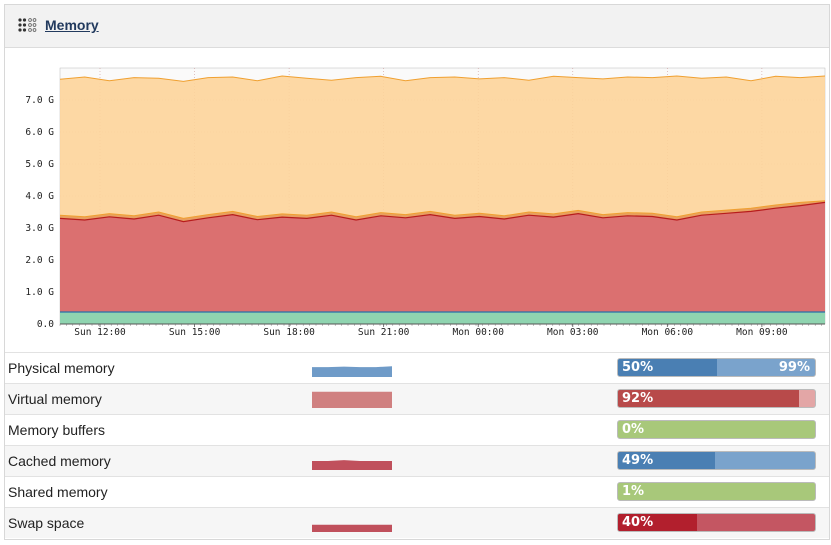  Describe the element at coordinates (442, 78) in the screenshot. I see `series-total-line` at that location.